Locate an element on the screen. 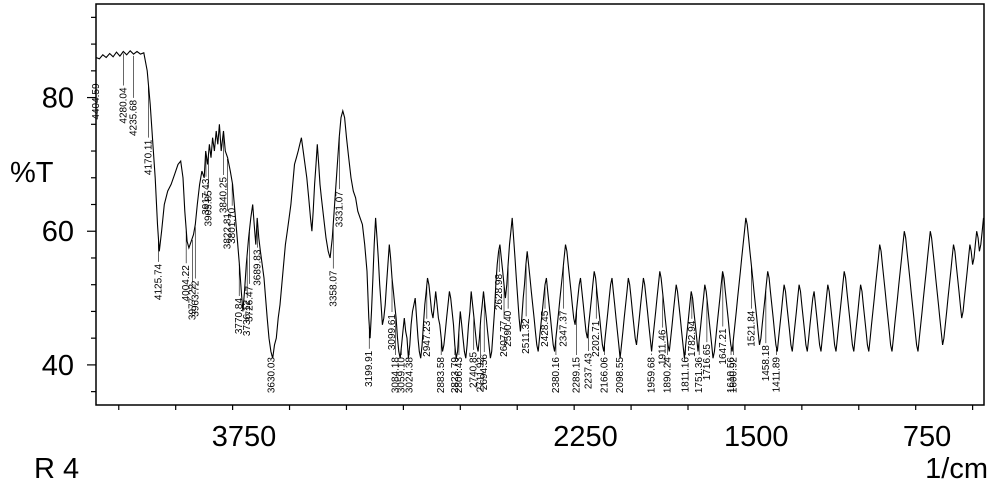 This screenshot has width=1004, height=484. peak-label-2: 4235.68 is located at coordinates (133, 117).